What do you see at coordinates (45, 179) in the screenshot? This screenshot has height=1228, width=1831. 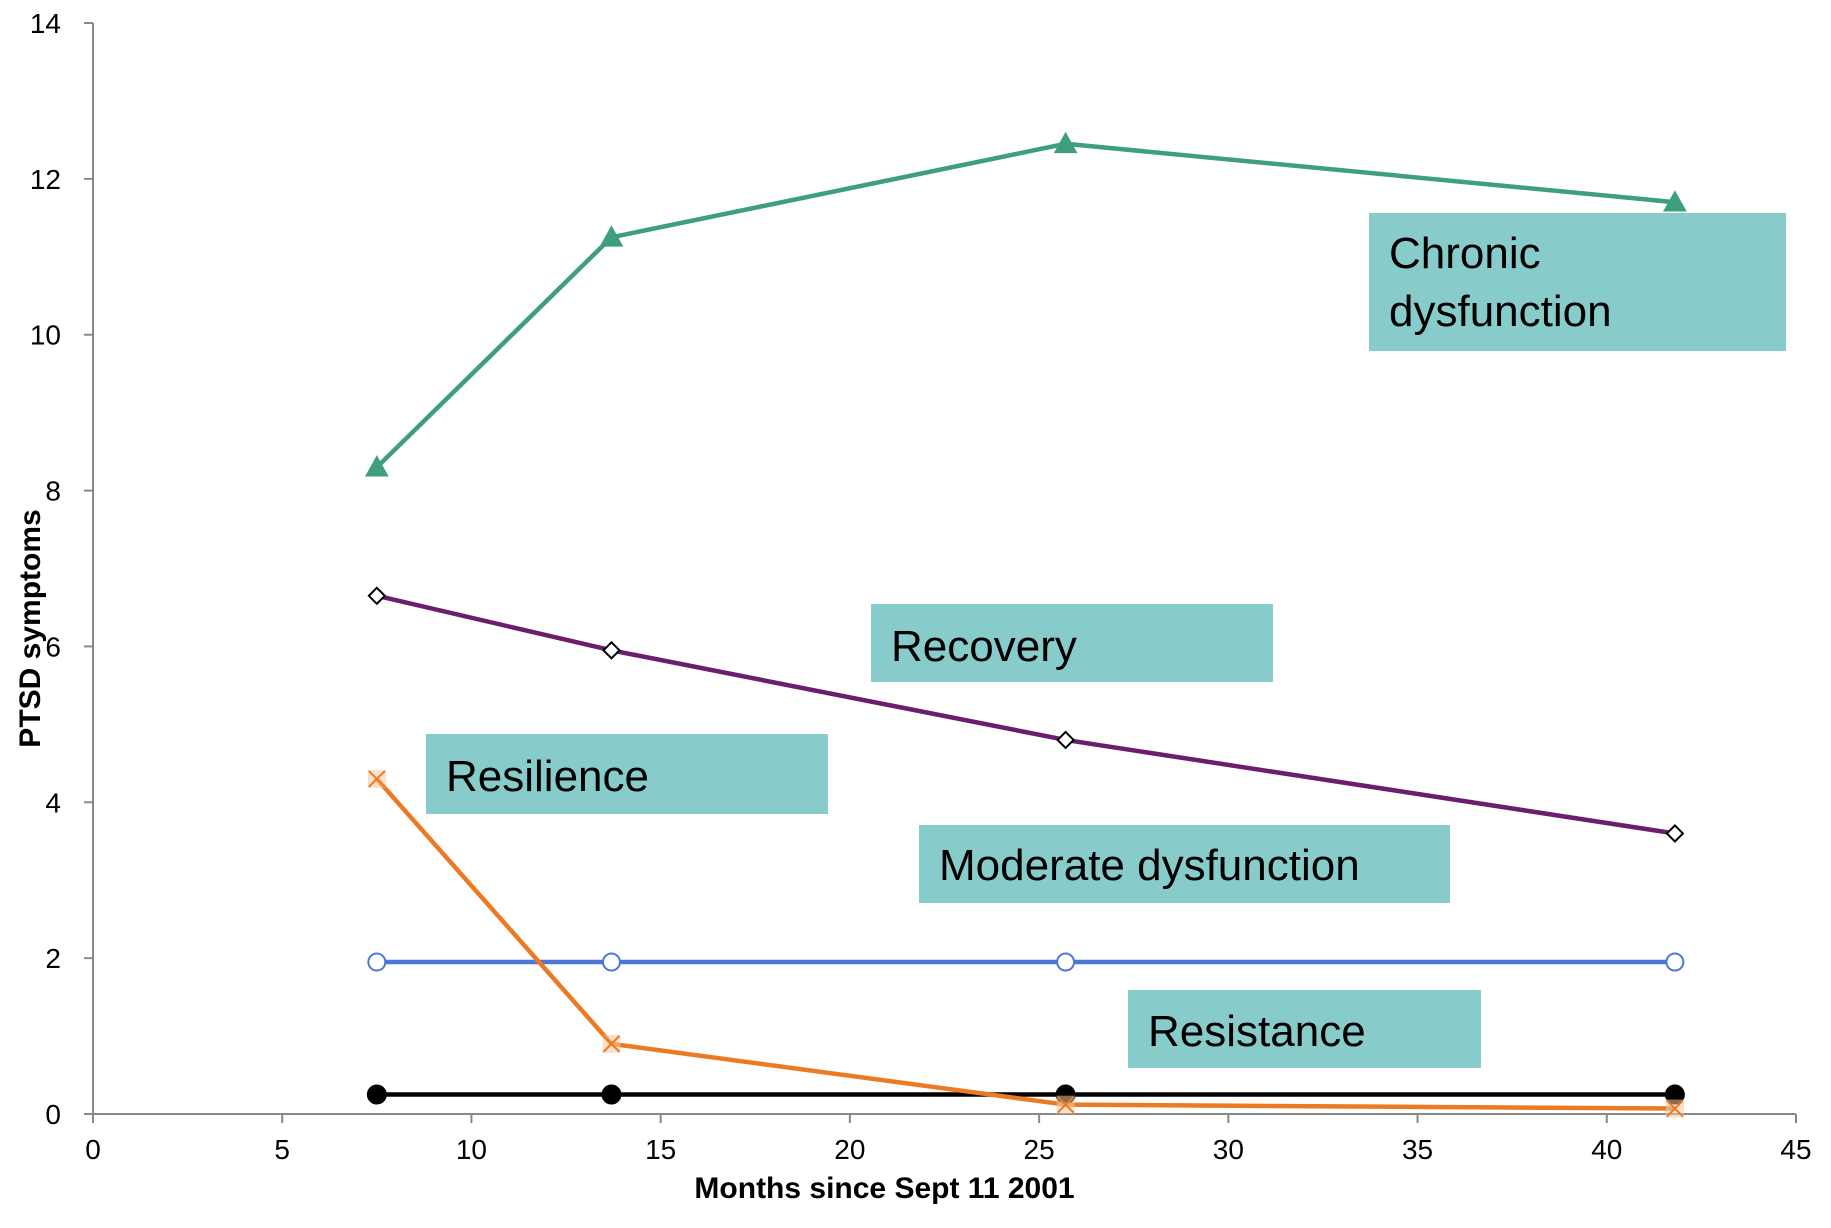 I see `y-tick-label: 12` at bounding box center [45, 179].